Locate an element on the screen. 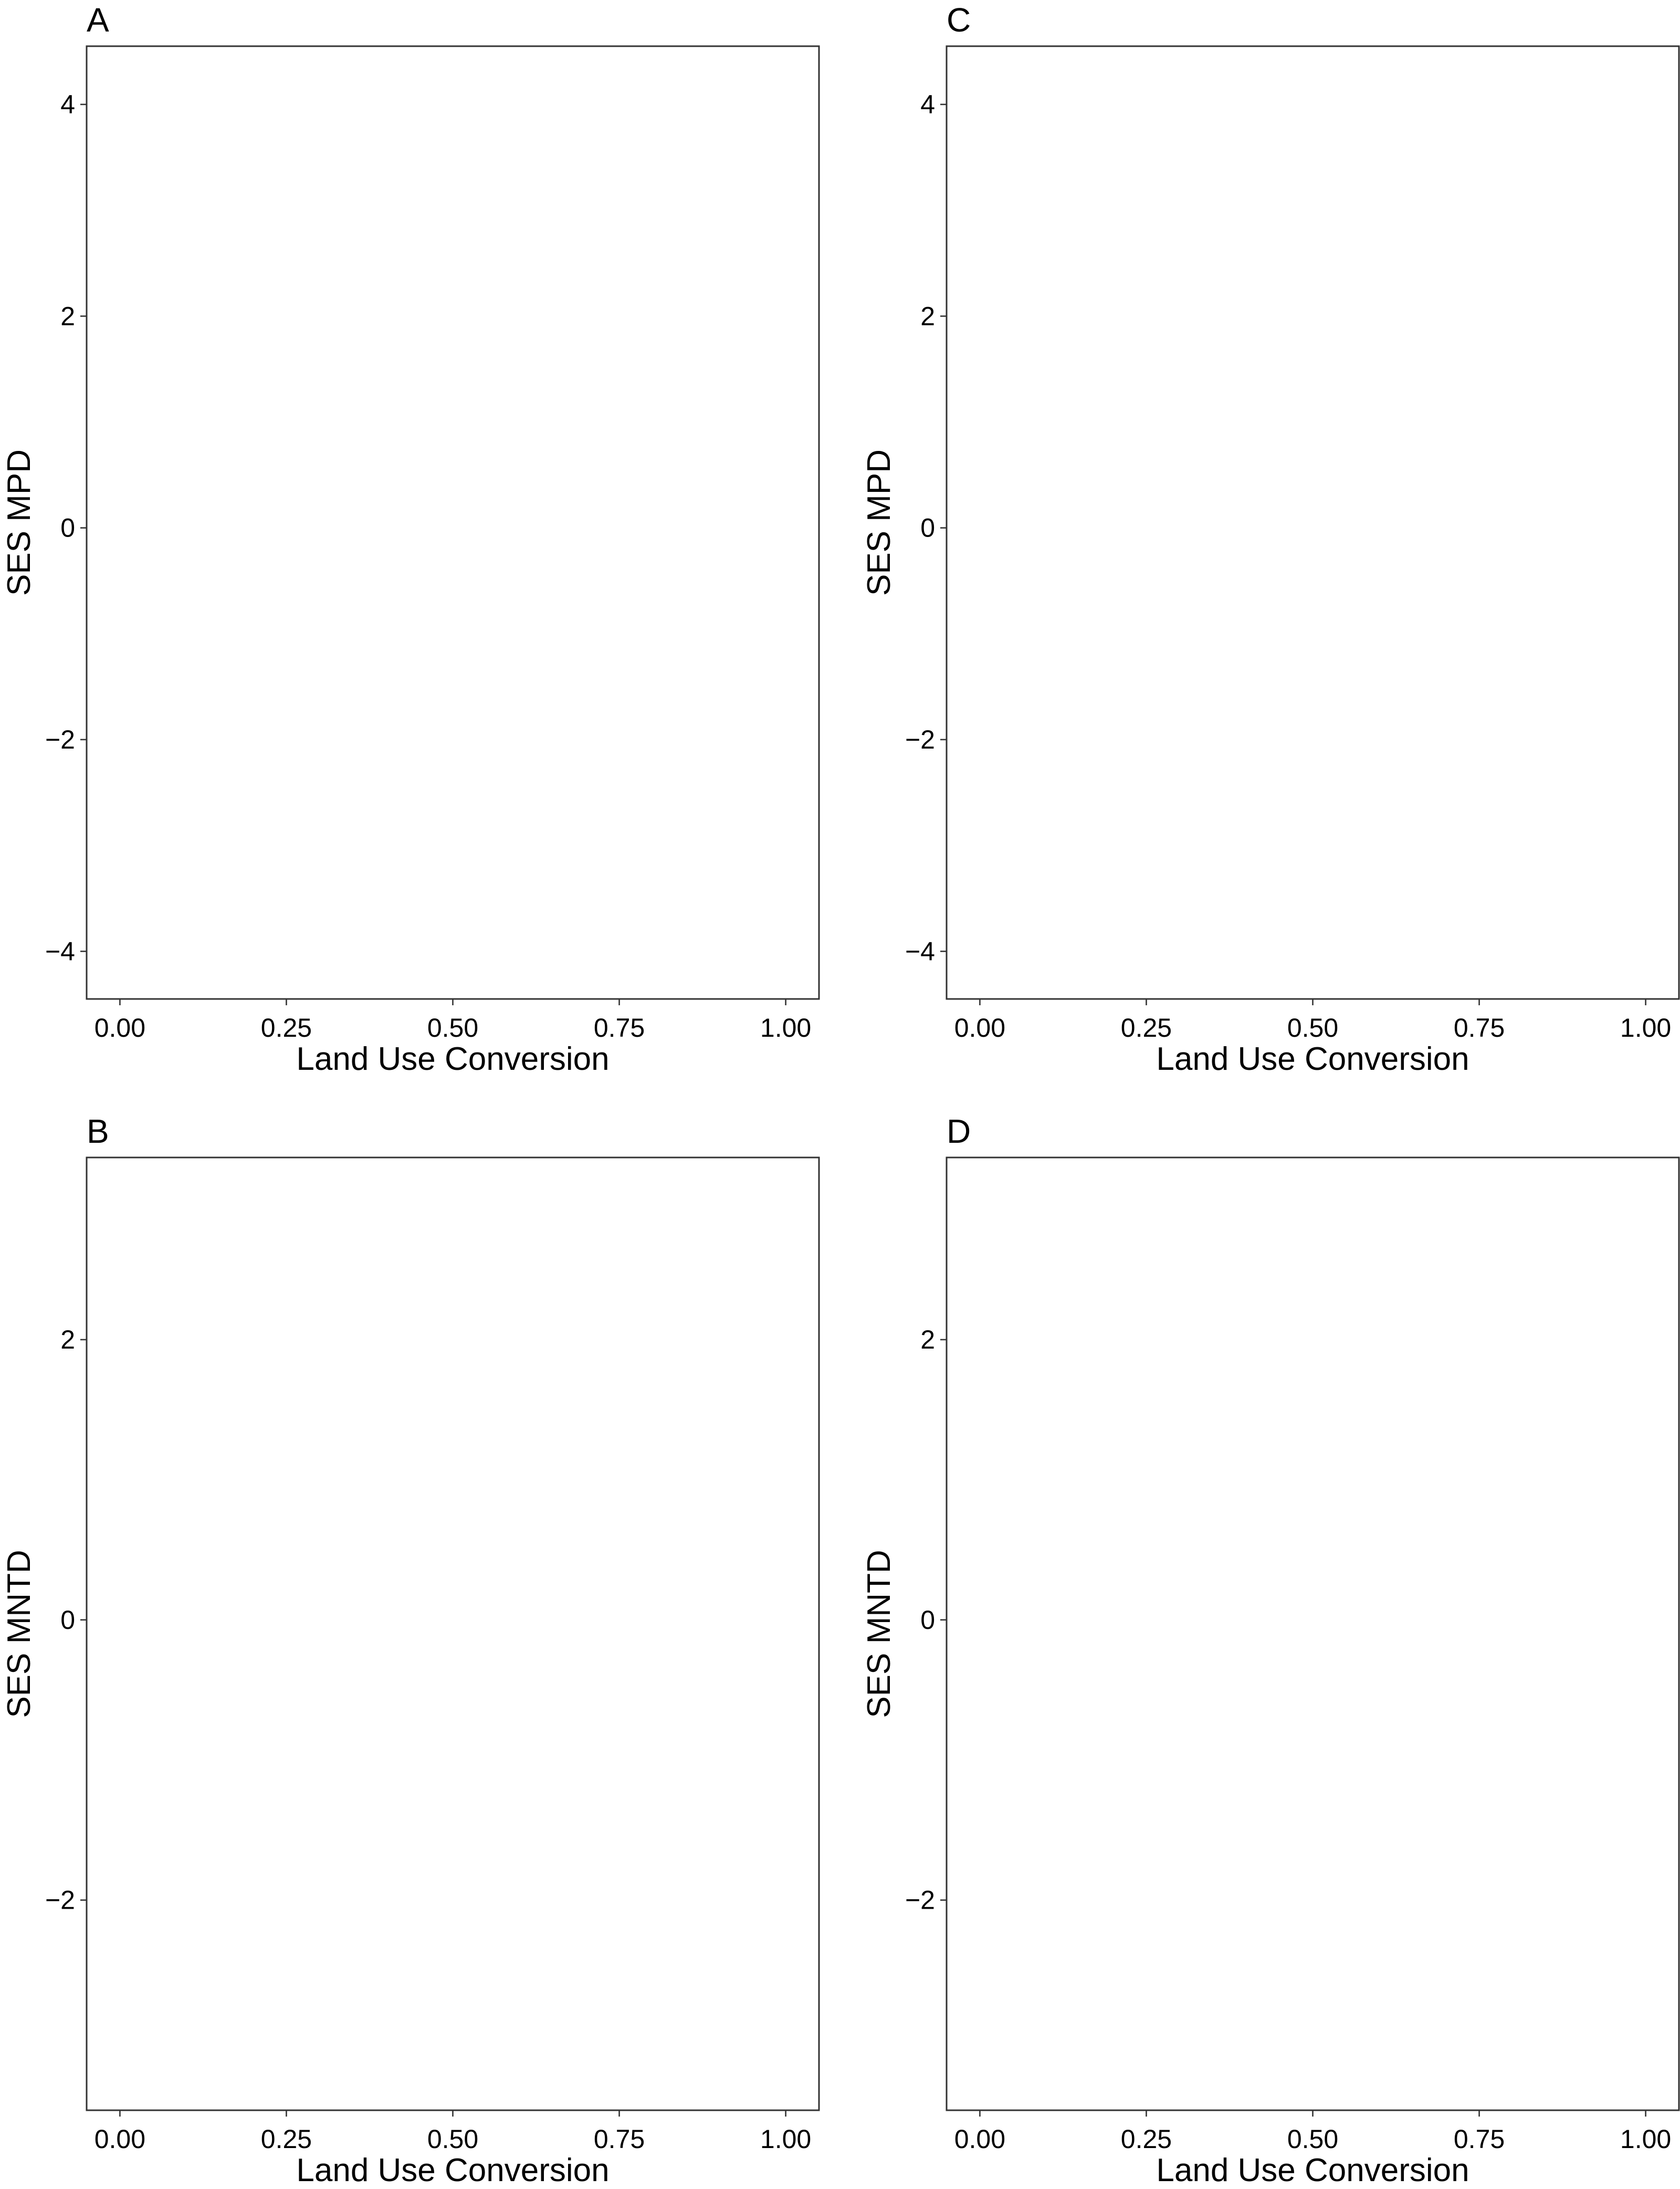 This screenshot has height=2189, width=1680. panel-label: A is located at coordinates (98, 20).